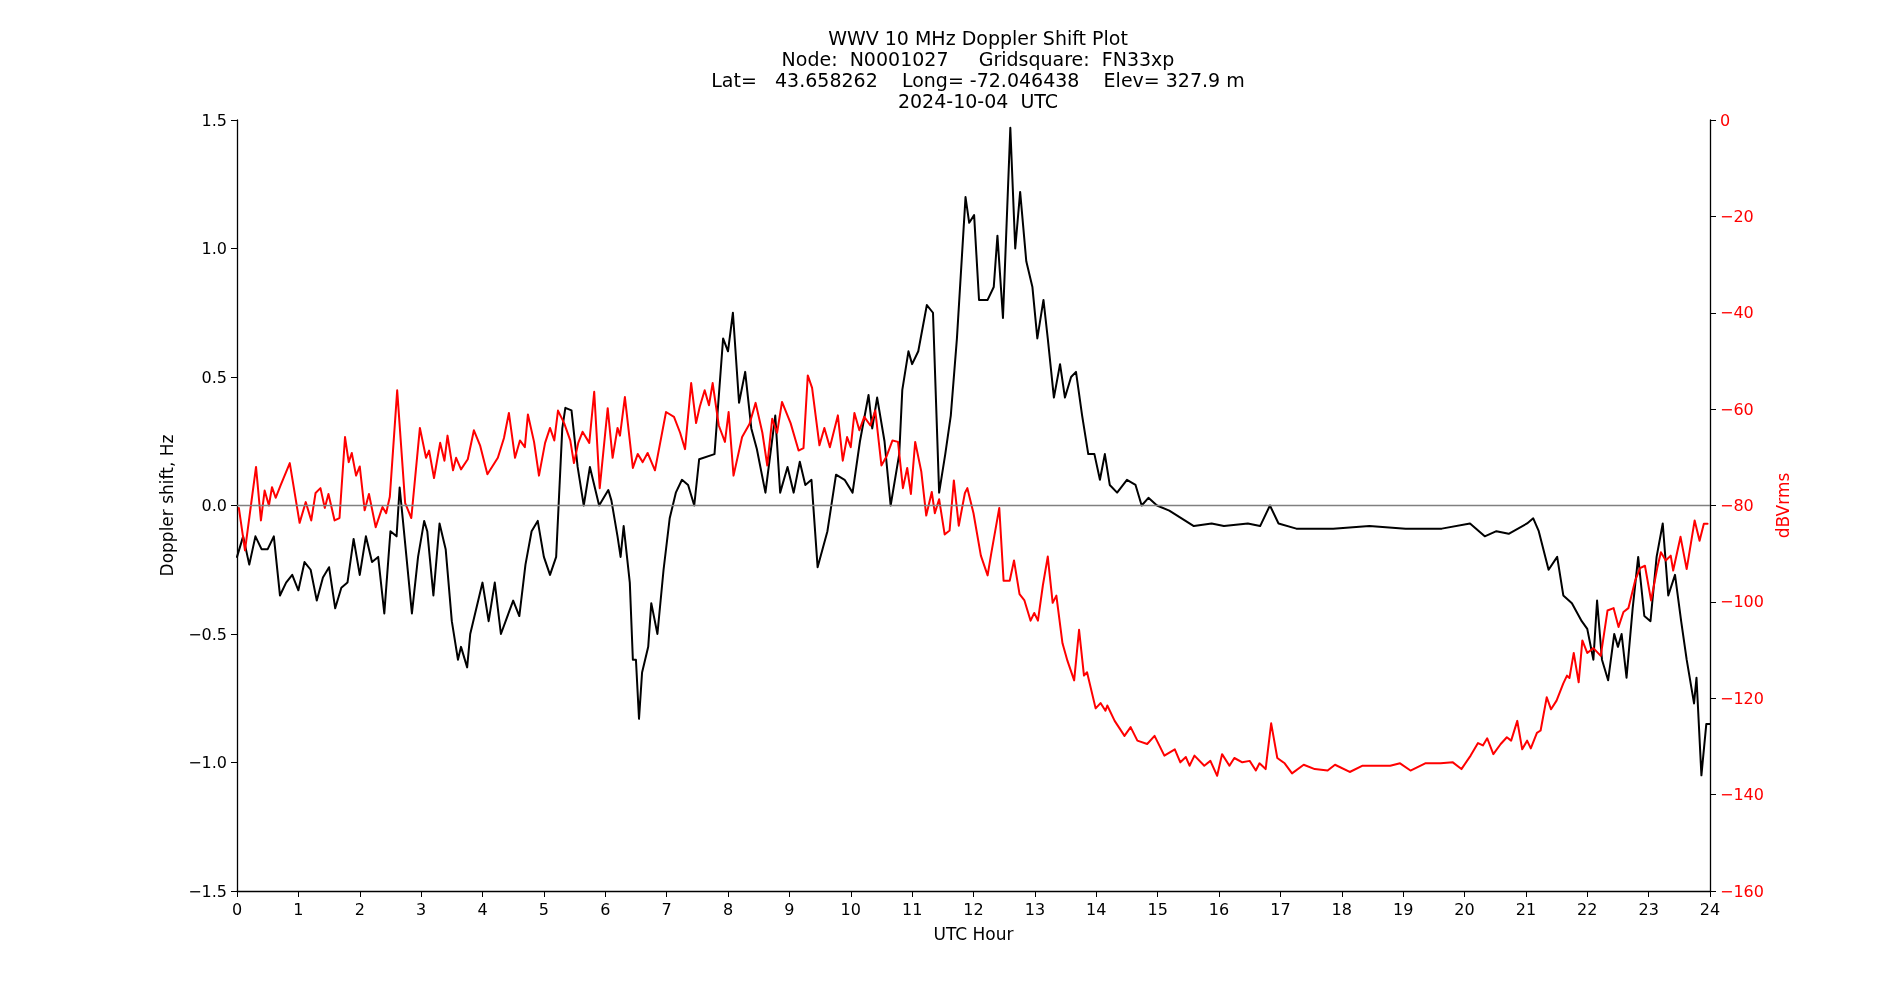 The image size is (1900, 1000). Describe the element at coordinates (214, 505) in the screenshot. I see `y-tick-label: 0.0` at that location.